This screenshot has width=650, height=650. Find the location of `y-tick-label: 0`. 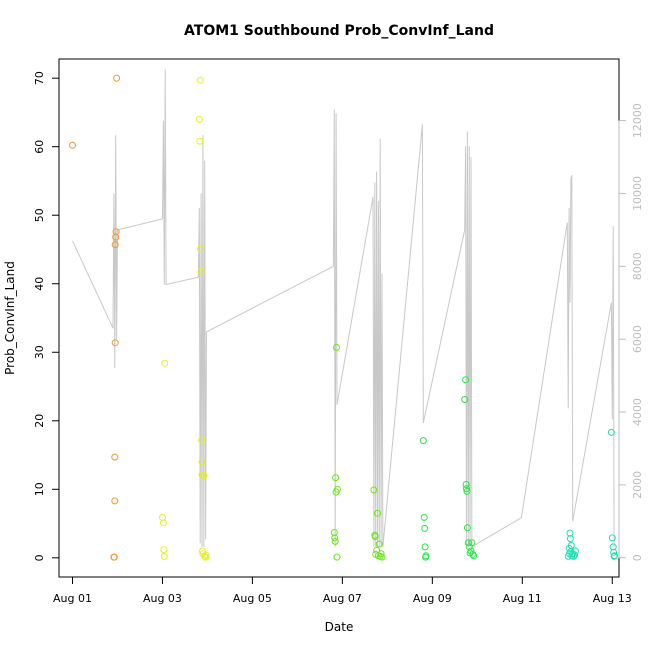

y-tick-label: 0 is located at coordinates (39, 557).